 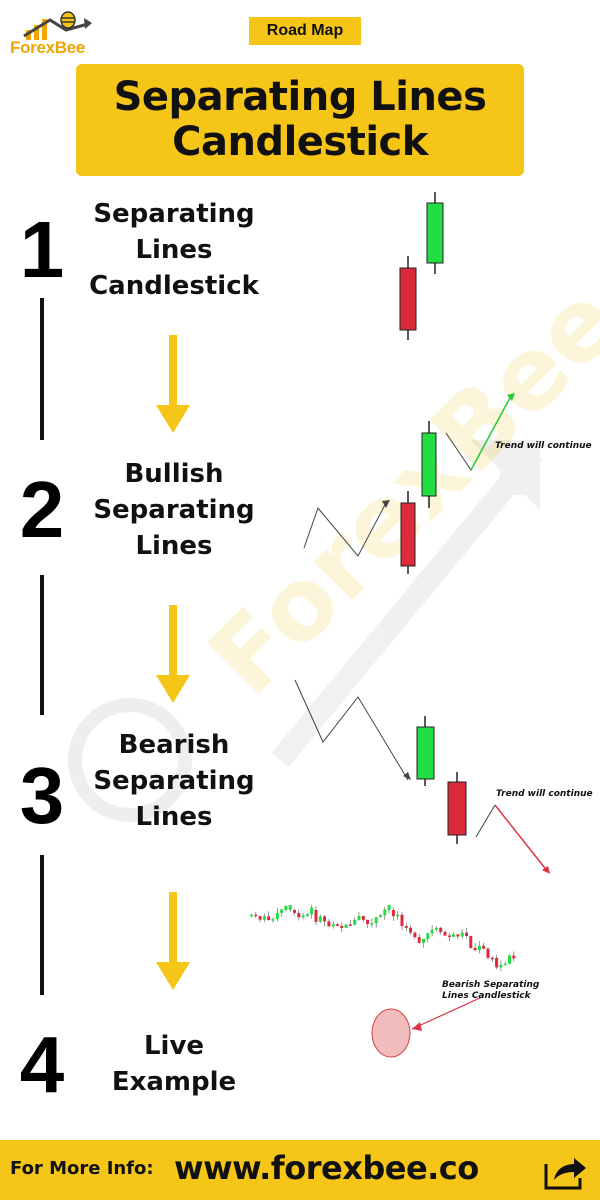 What do you see at coordinates (174, 510) in the screenshot?
I see `step-label-2: Bullish Separating Lines` at bounding box center [174, 510].